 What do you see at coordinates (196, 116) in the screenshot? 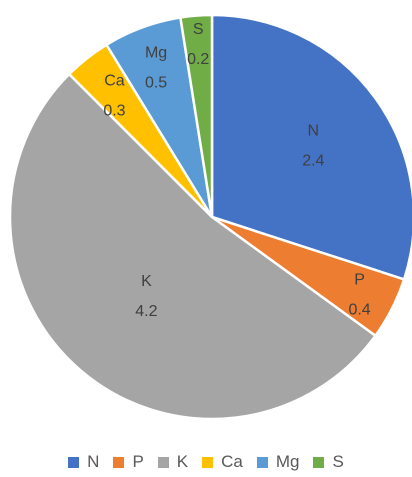
I see `pie-slice-s` at bounding box center [196, 116].